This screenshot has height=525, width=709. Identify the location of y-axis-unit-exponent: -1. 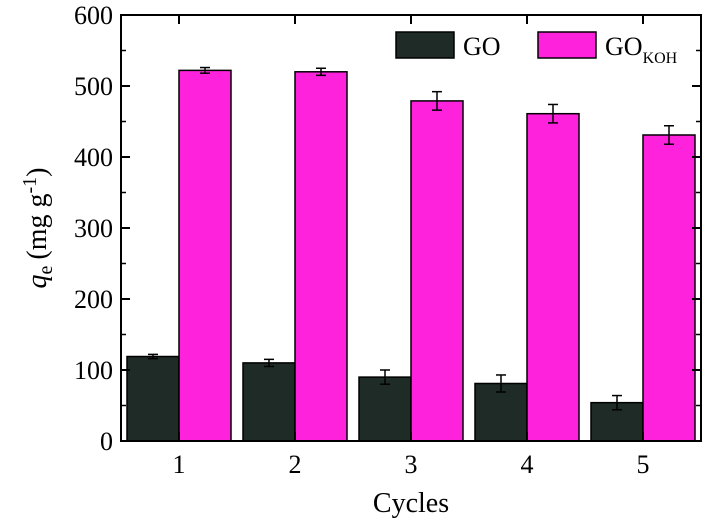
(30, 185).